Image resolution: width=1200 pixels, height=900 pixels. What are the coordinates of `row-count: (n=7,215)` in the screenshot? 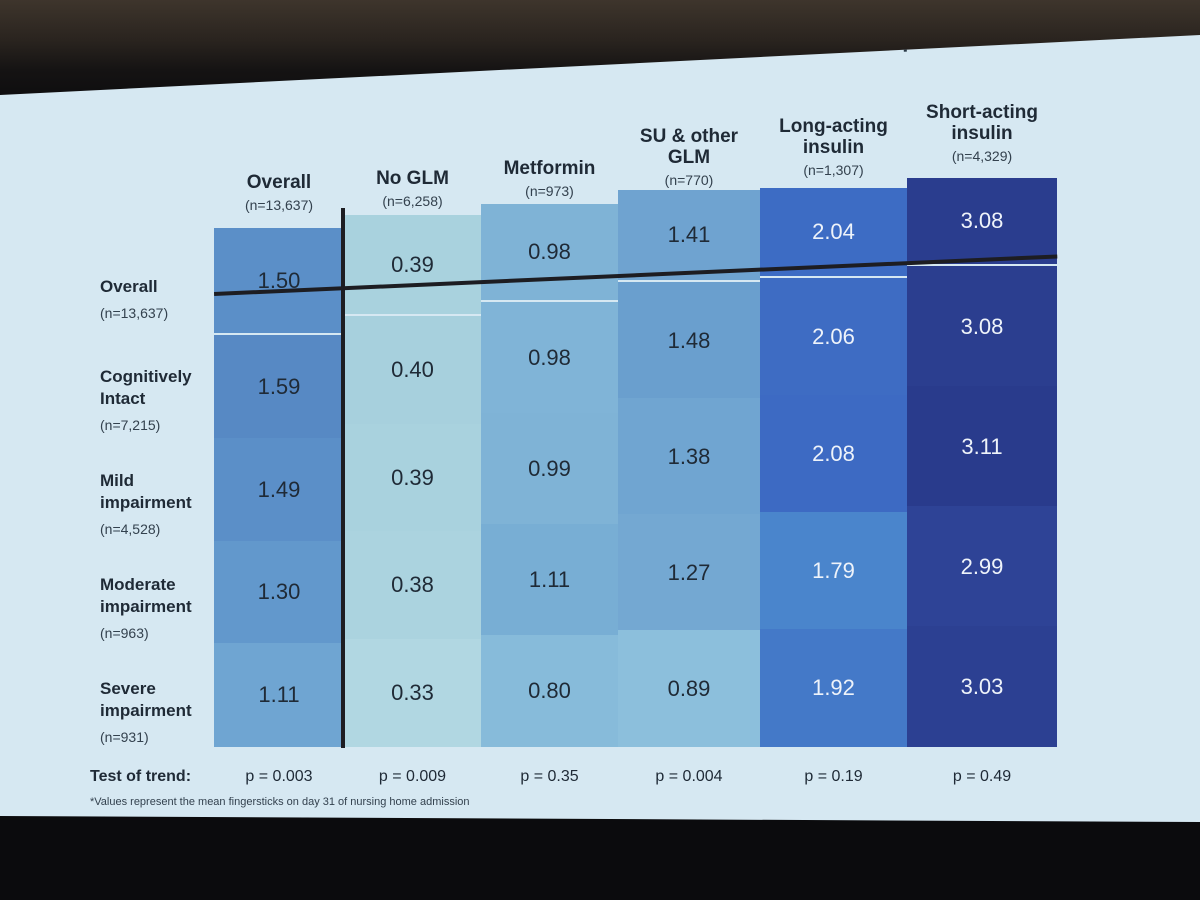 It's located at (130, 425).